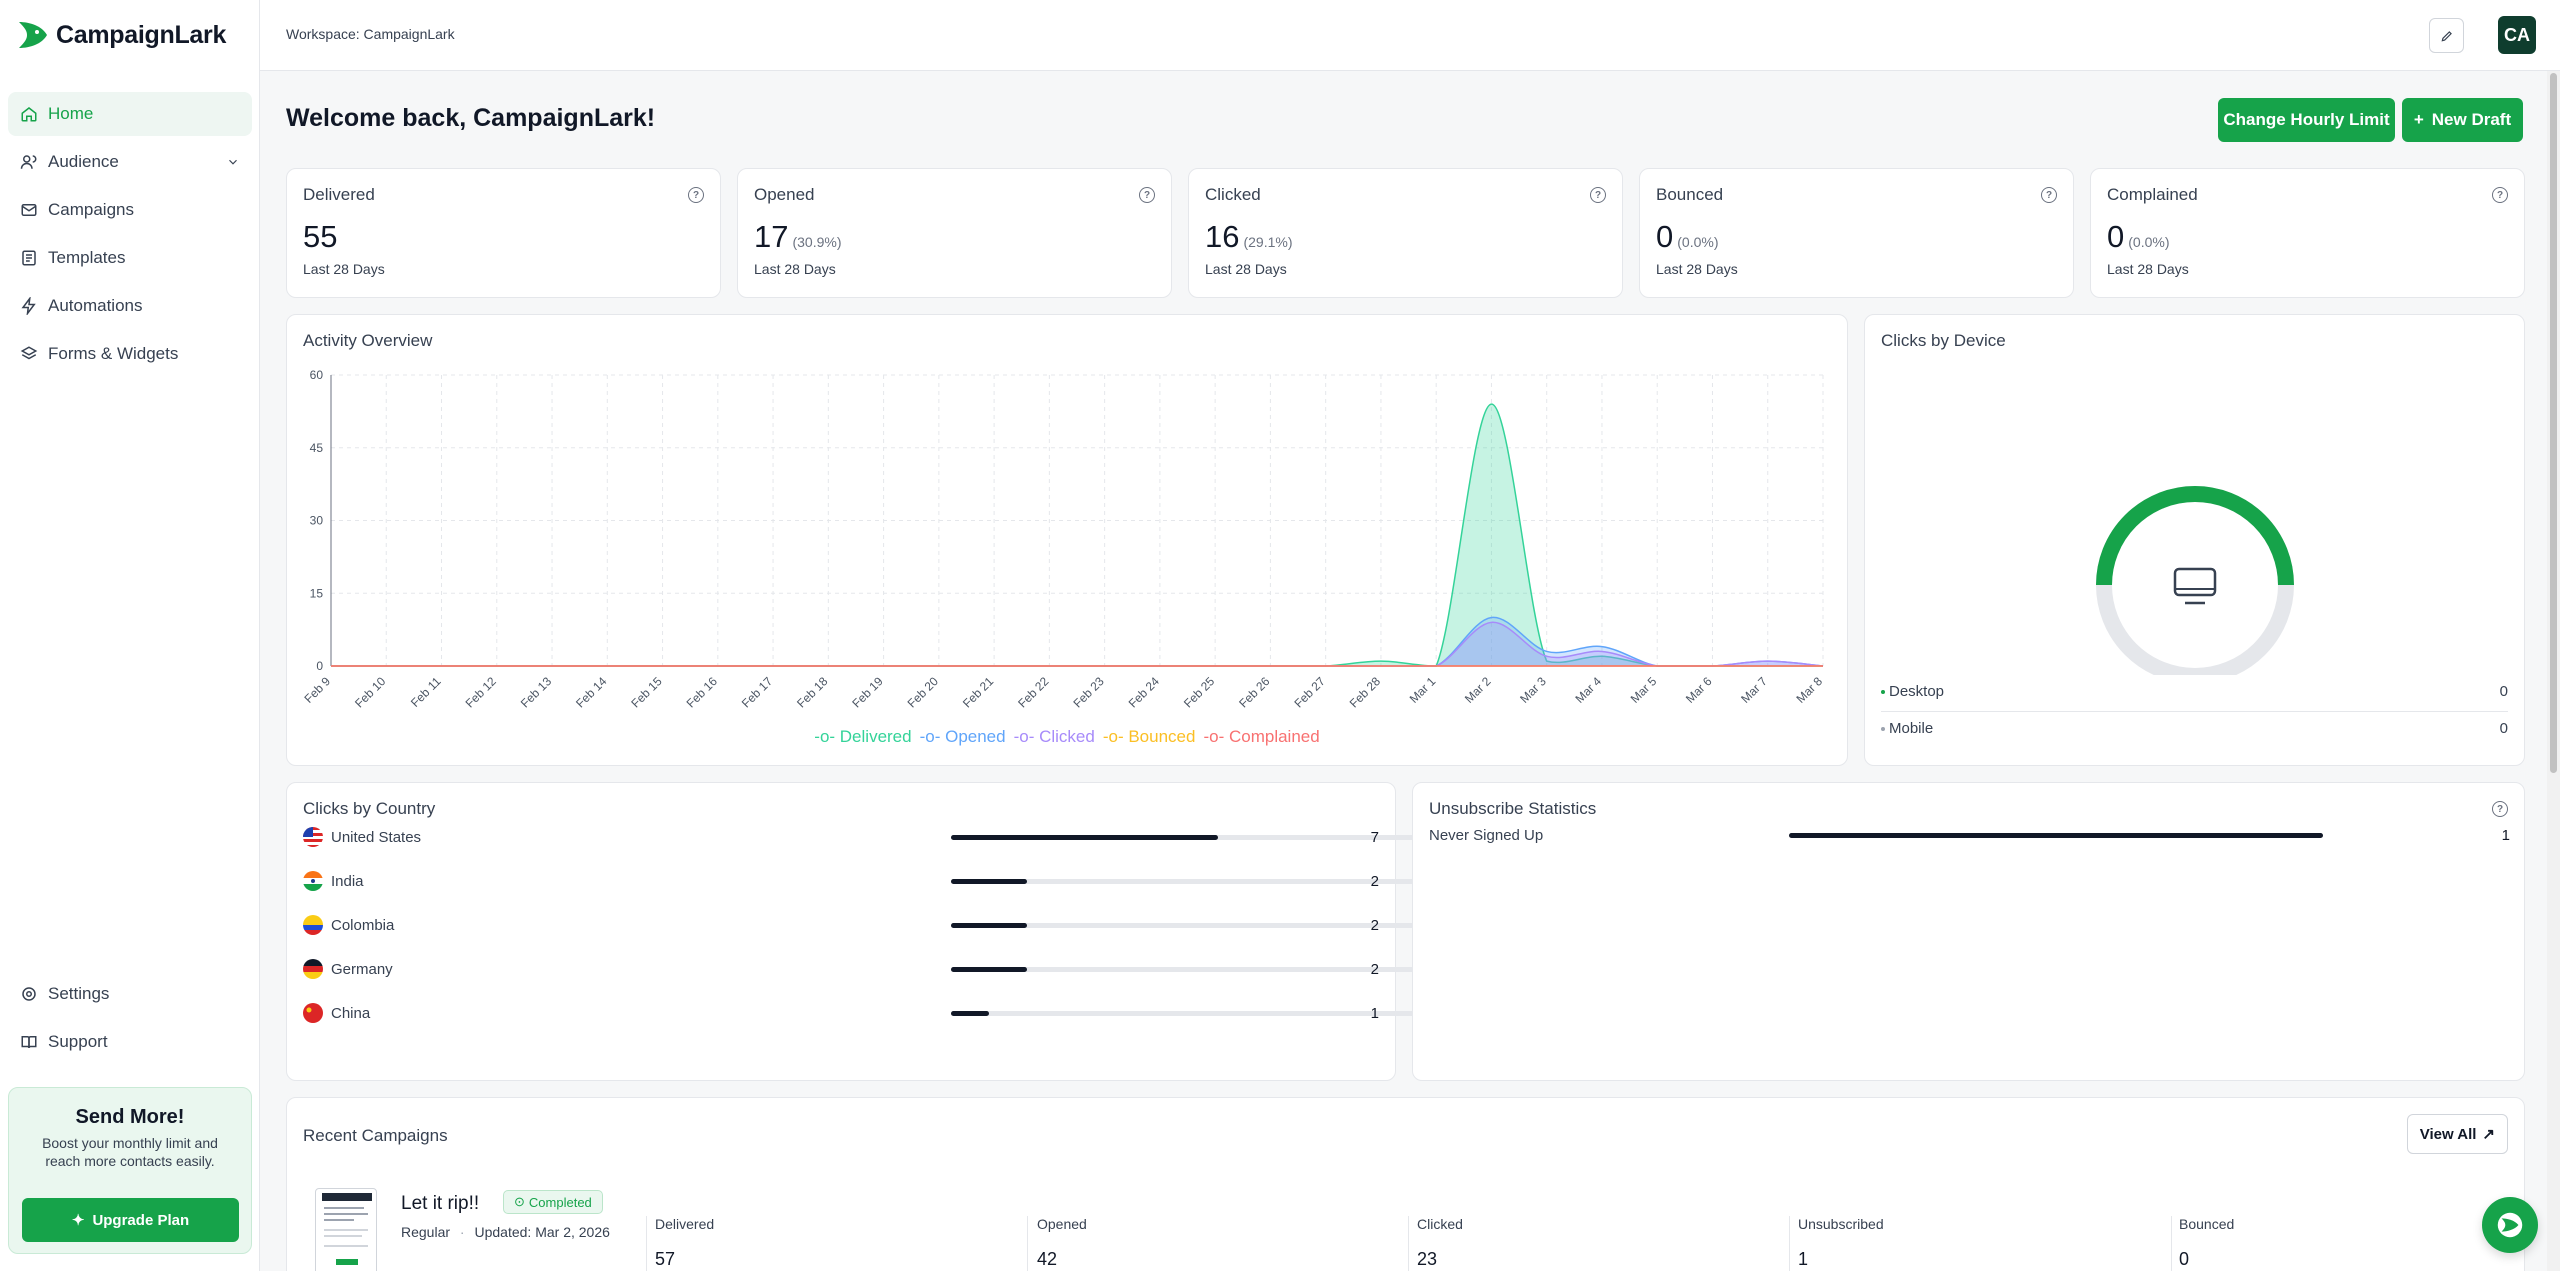 Image resolution: width=2560 pixels, height=1271 pixels. What do you see at coordinates (1233, 194) in the screenshot?
I see `stat-label: Clicked` at bounding box center [1233, 194].